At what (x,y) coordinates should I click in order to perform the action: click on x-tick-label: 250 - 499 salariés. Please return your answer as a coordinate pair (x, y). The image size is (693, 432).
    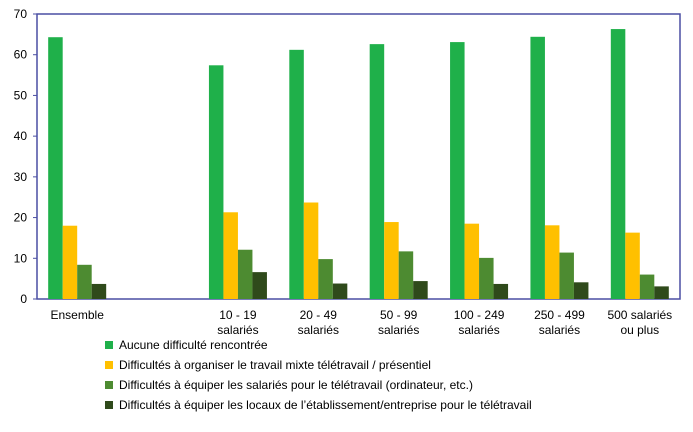
    Looking at the image, I should click on (559, 322).